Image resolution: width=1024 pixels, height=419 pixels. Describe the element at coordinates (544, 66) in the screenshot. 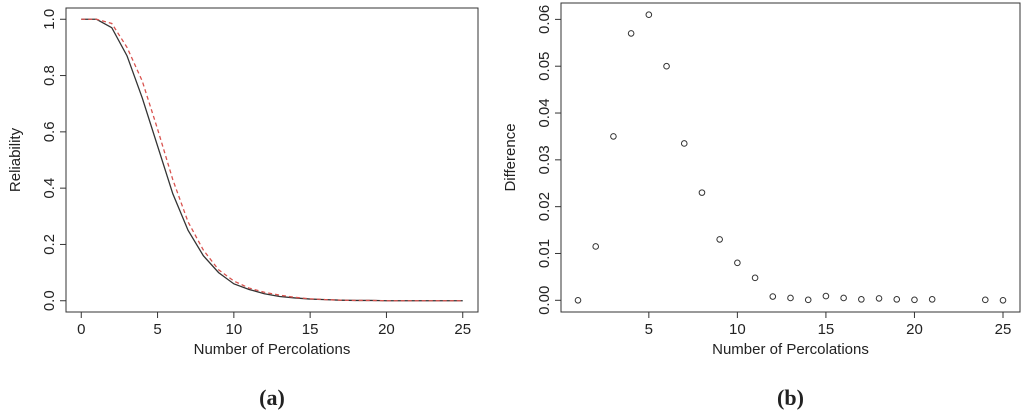

I see `y-tick-label: 0.05` at that location.